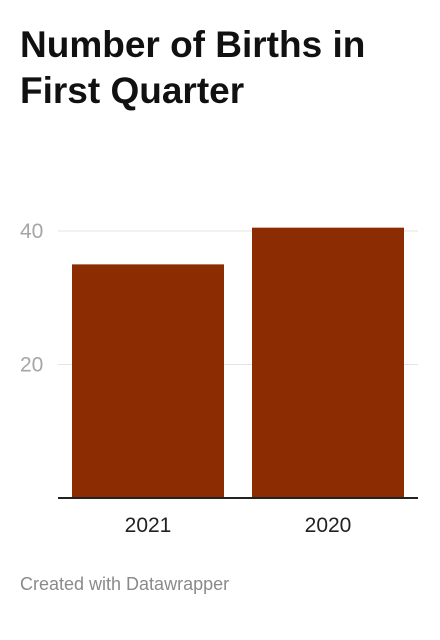 The width and height of the screenshot is (440, 640). I want to click on bar-2020, so click(328, 362).